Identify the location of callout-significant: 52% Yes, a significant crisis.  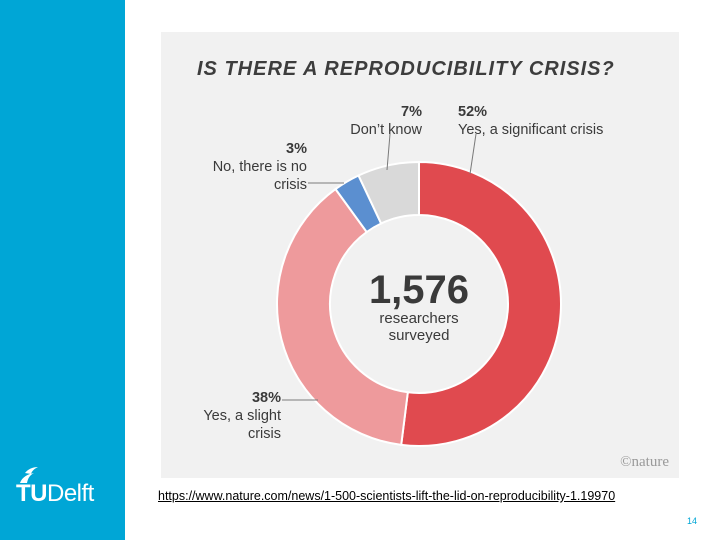
(530, 139).